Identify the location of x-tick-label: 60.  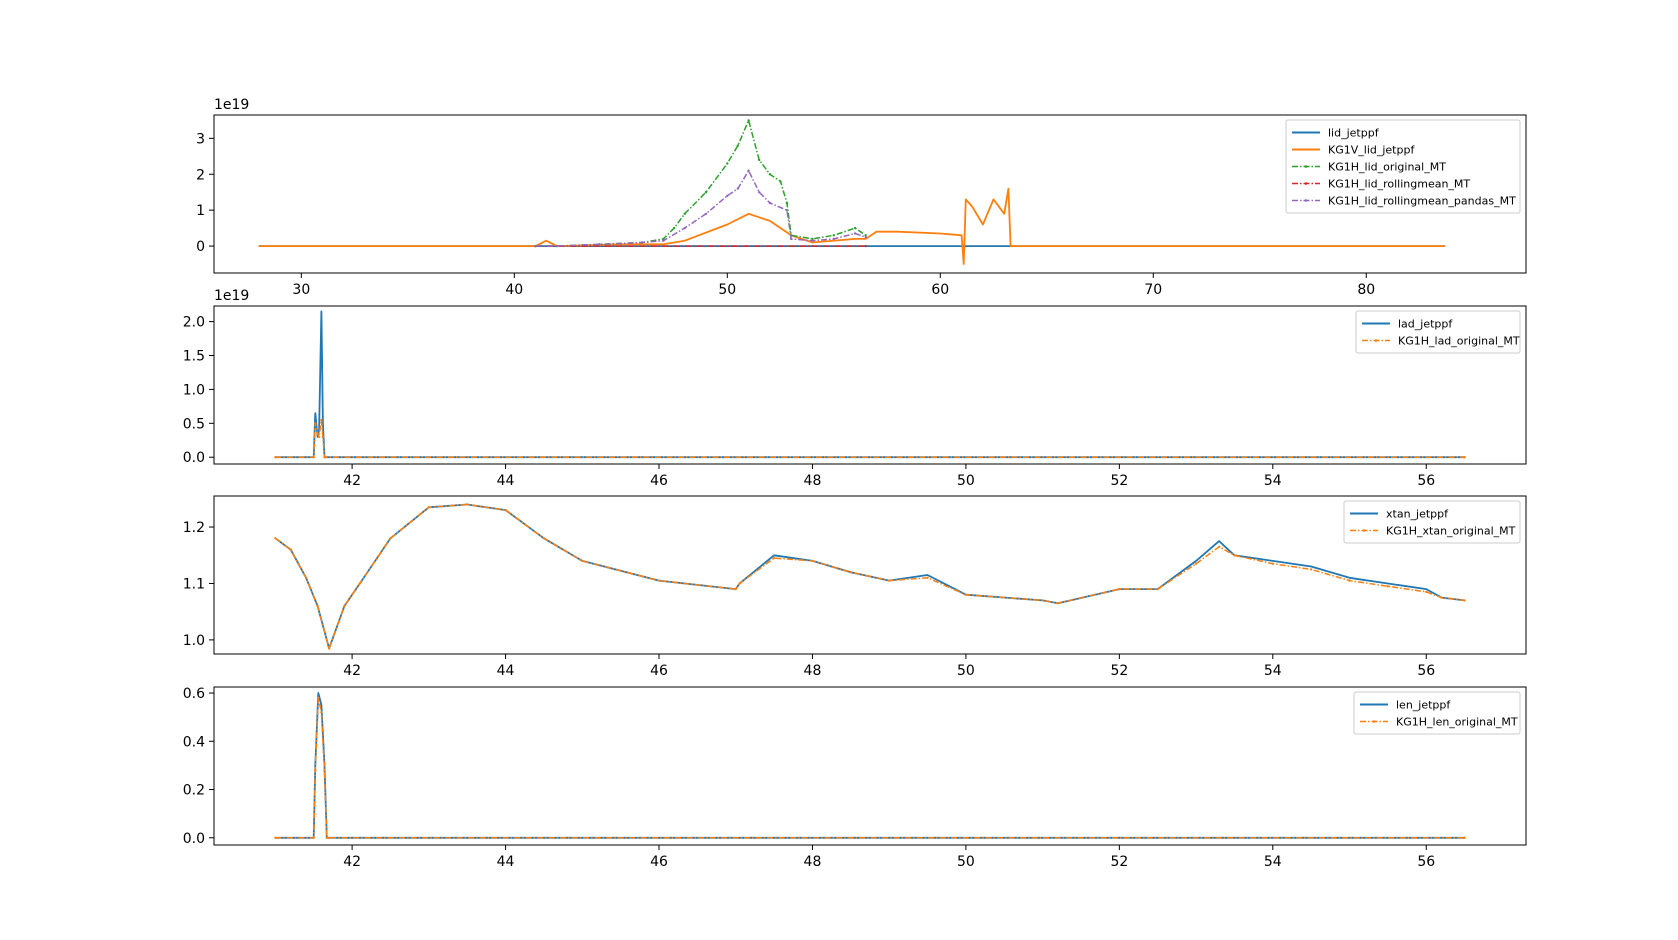
(940, 290).